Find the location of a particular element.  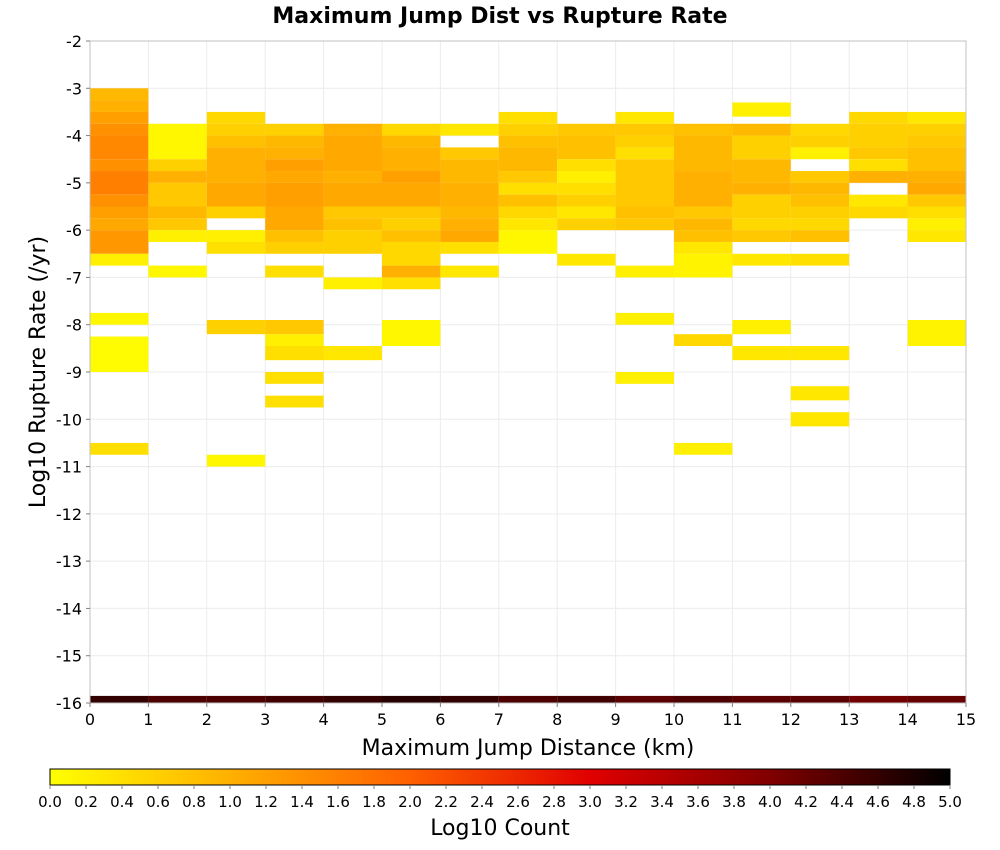

x-axis-label: Maximum Jump Distance (km) is located at coordinates (528, 748).